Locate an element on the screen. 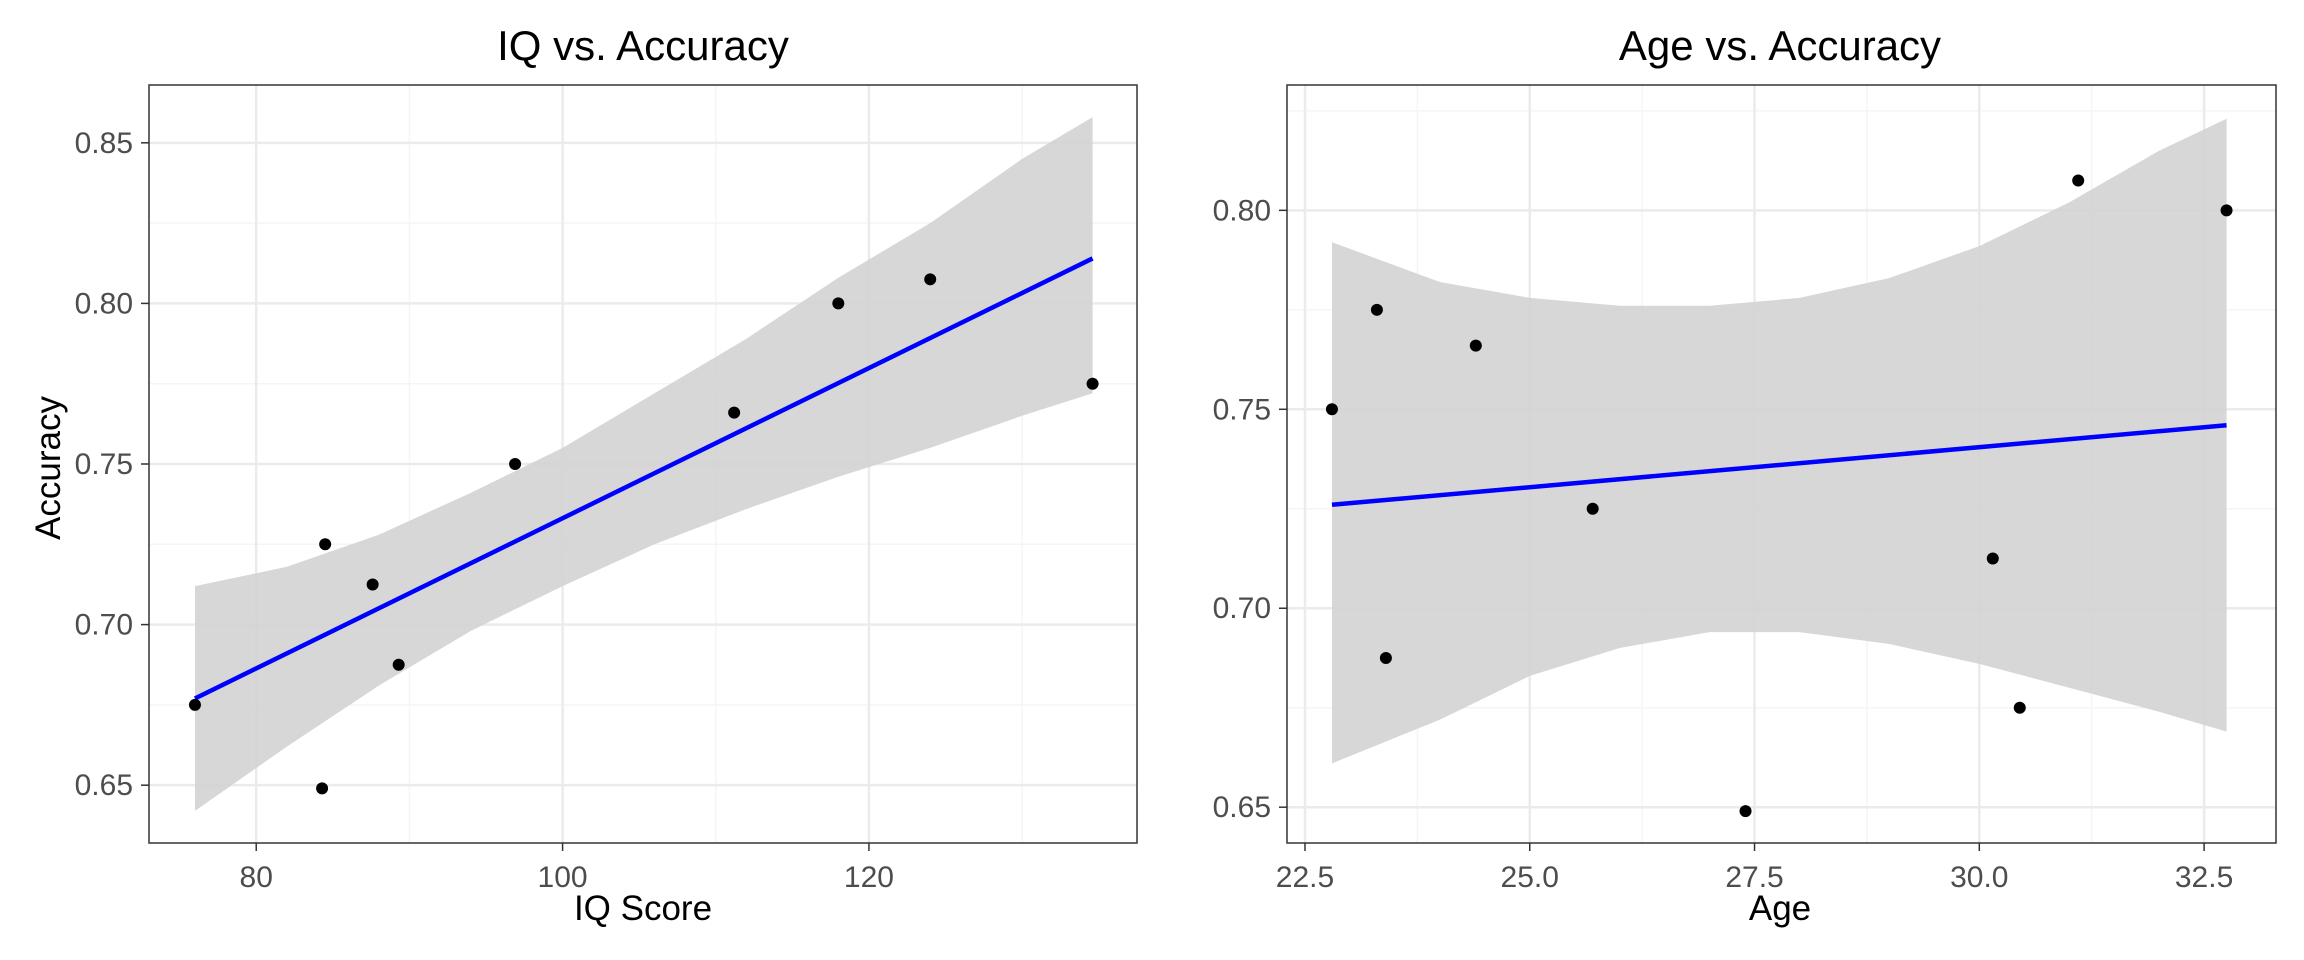  chart-title: IQ vs. Accuracy is located at coordinates (643, 45).